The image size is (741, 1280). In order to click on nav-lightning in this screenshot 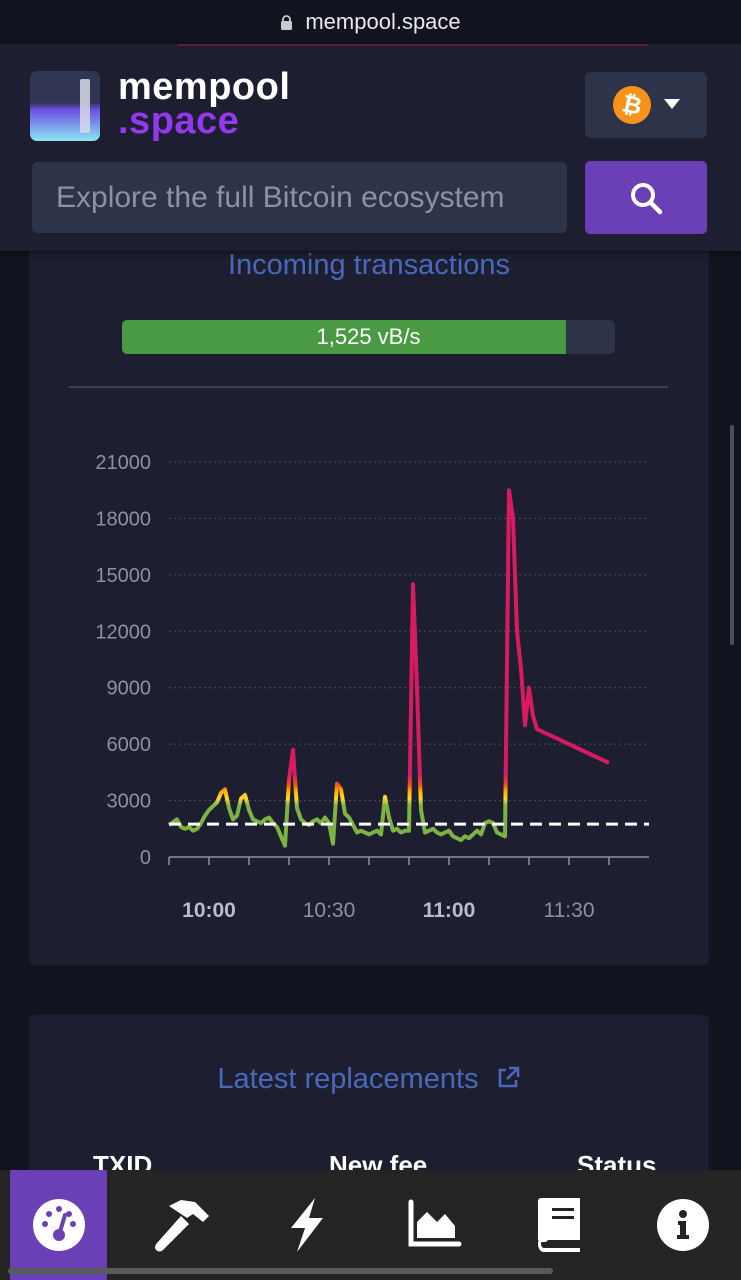, I will do `click(306, 1225)`.